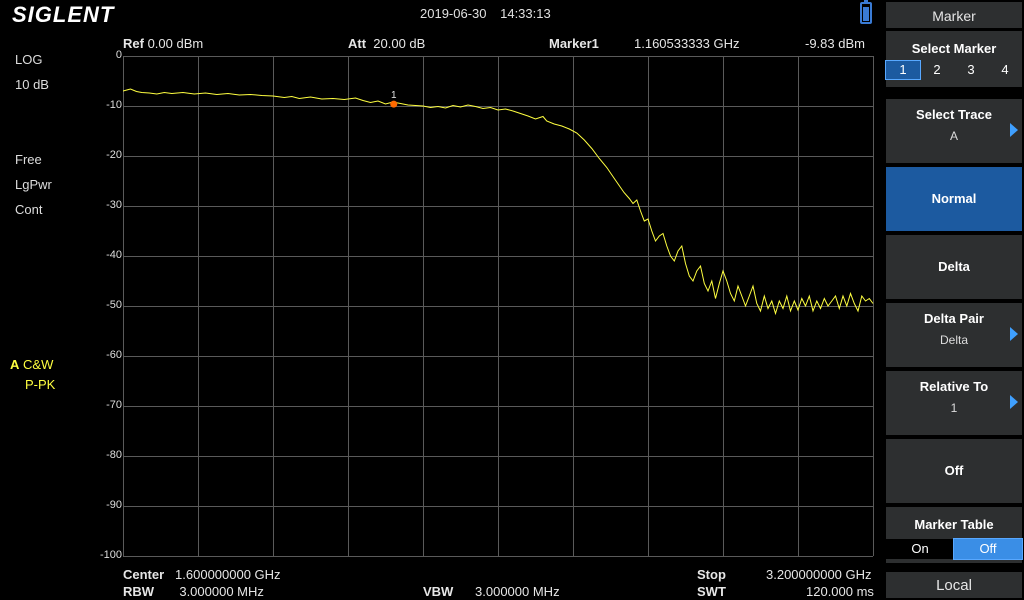 This screenshot has width=1024, height=600. What do you see at coordinates (687, 43) in the screenshot?
I see `marker-readout-frequency: 1.160533333 GHz` at bounding box center [687, 43].